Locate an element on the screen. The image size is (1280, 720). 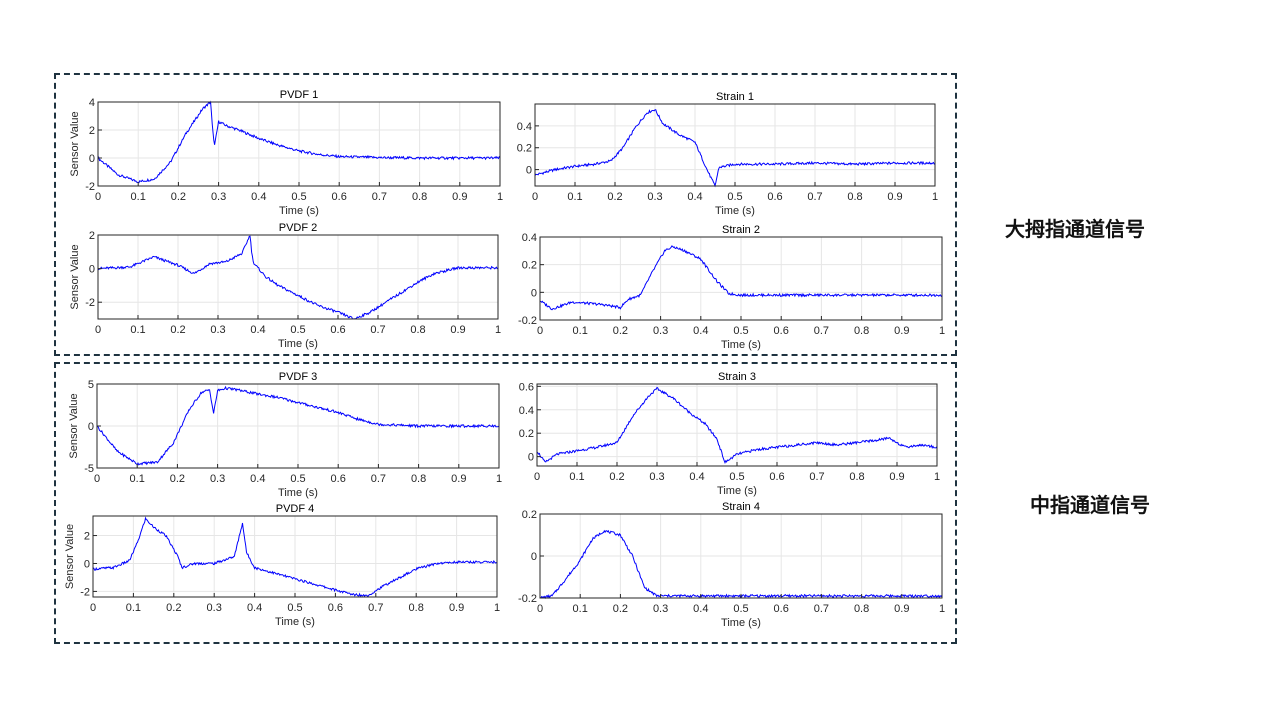
y-tick-label: 0.6 is located at coordinates (526, 387).